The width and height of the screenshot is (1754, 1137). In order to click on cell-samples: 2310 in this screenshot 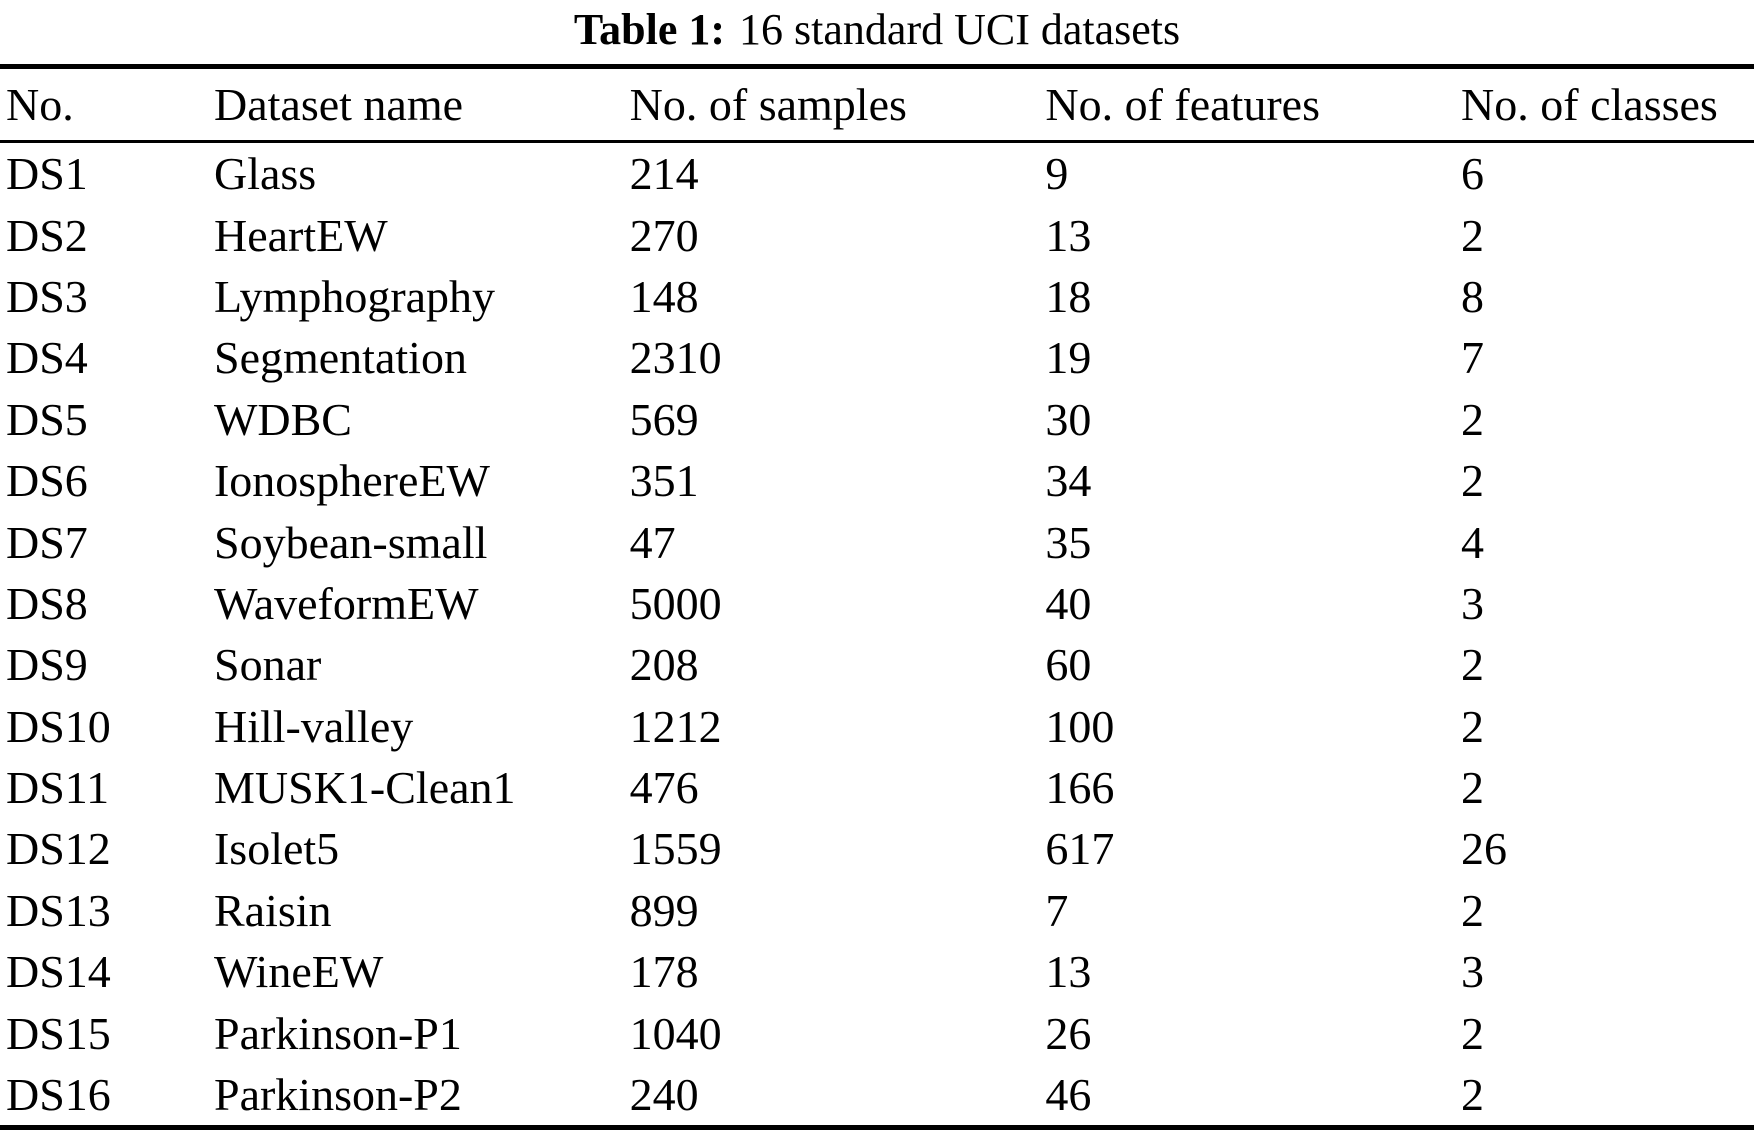, I will do `click(675, 358)`.